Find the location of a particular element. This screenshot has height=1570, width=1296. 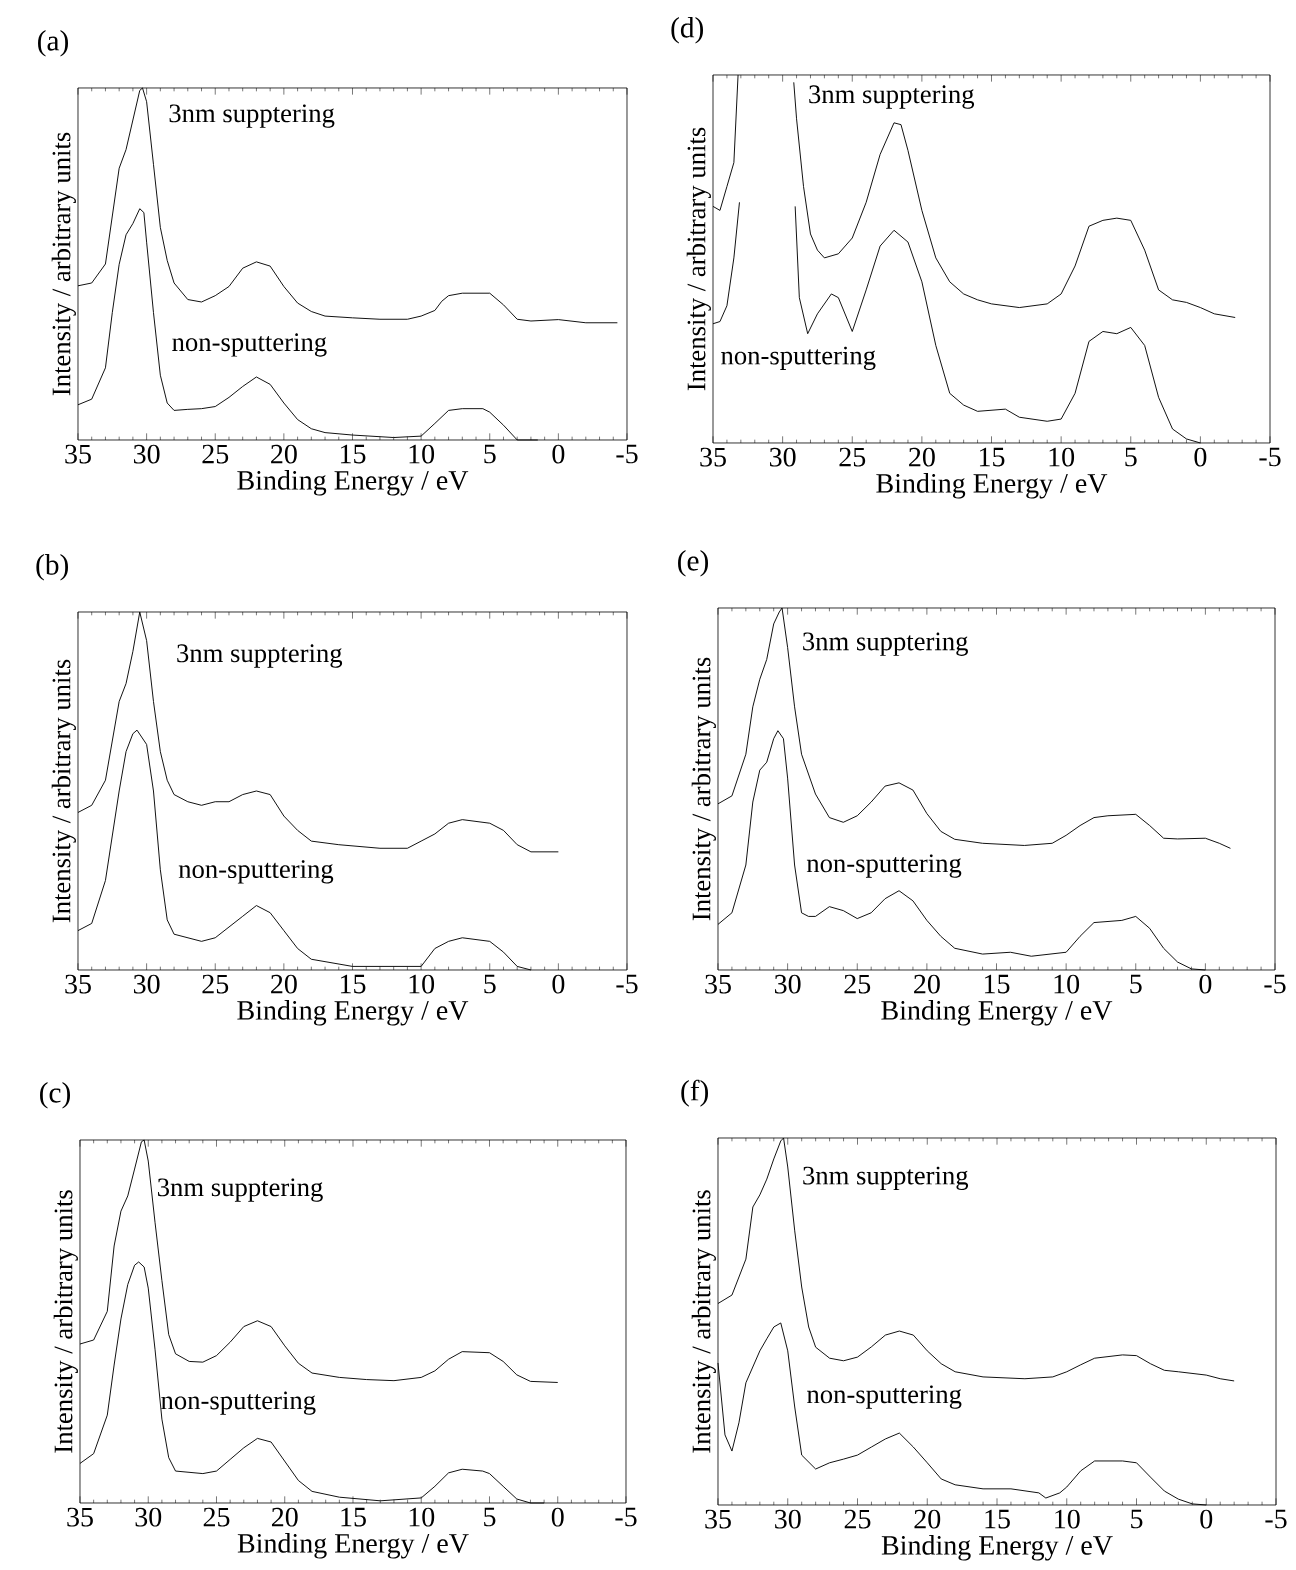

chart-title: (f) is located at coordinates (695, 1093).